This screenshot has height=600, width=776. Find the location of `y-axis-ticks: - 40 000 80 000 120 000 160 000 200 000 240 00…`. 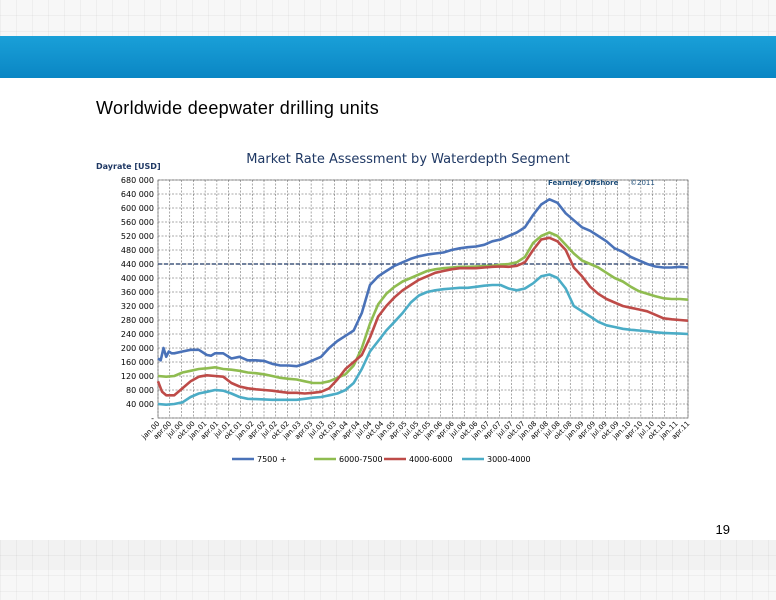

y-axis-ticks: - 40 000 80 000 120 000 160 000 200 000 240 00… is located at coordinates (137, 299).